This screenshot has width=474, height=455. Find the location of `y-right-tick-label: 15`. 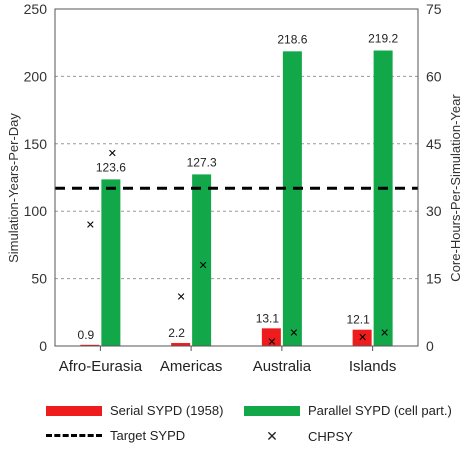

y-right-tick-label: 15 is located at coordinates (434, 279).